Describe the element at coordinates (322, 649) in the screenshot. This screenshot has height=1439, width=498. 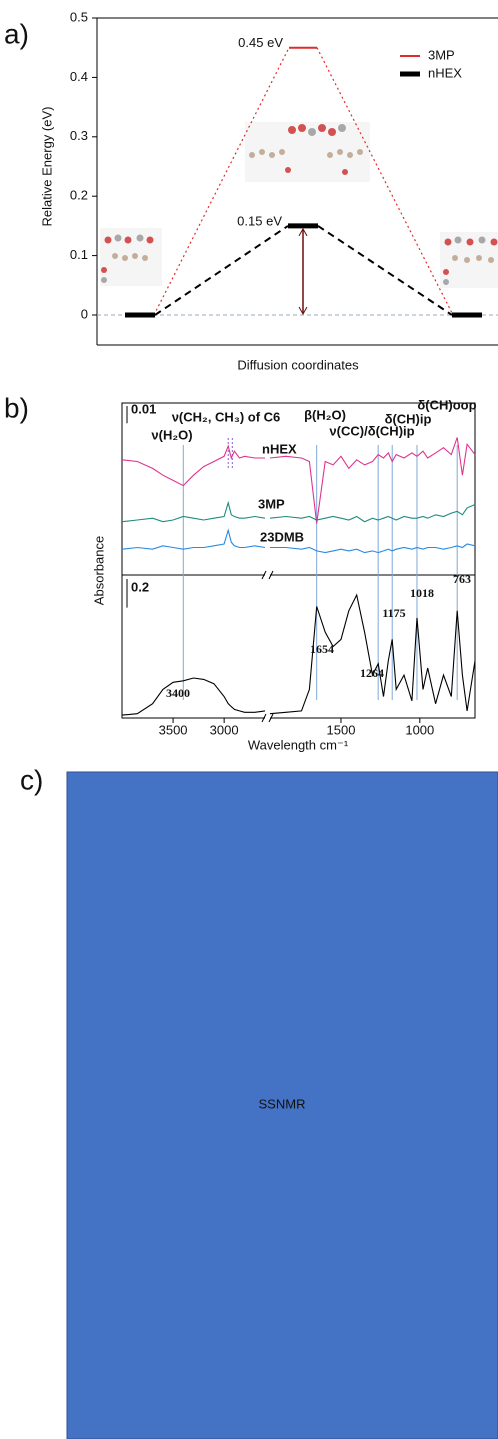
I see `peak-label: 1654` at that location.